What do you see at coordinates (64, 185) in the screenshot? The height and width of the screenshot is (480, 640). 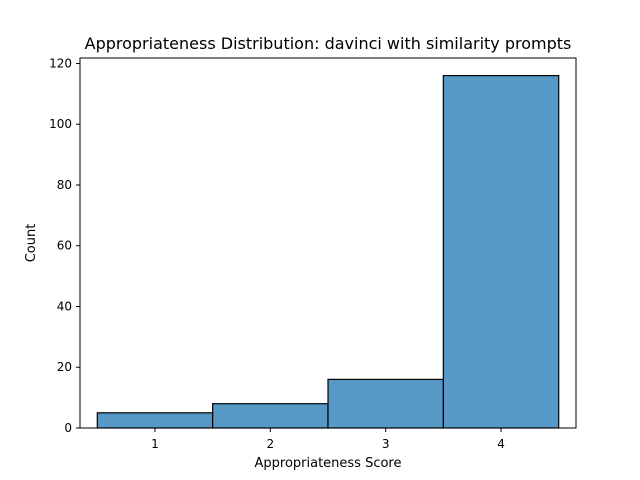 I see `y-tick-label: 80` at bounding box center [64, 185].